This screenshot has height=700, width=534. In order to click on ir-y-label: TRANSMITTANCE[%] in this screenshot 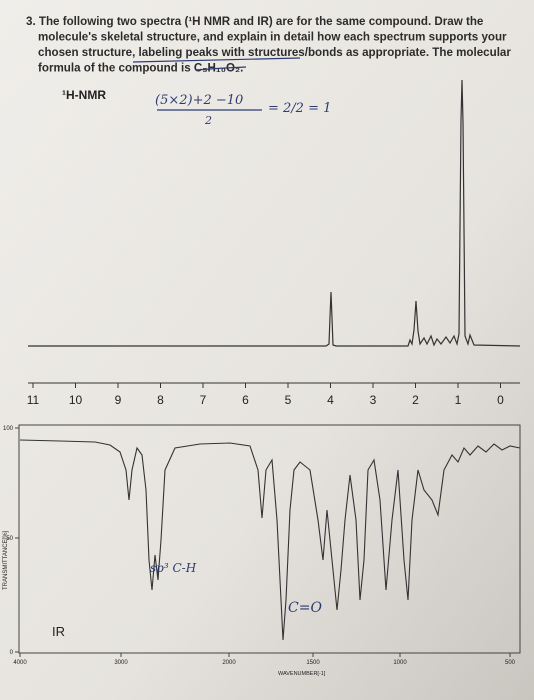, I will do `click(6, 560)`.